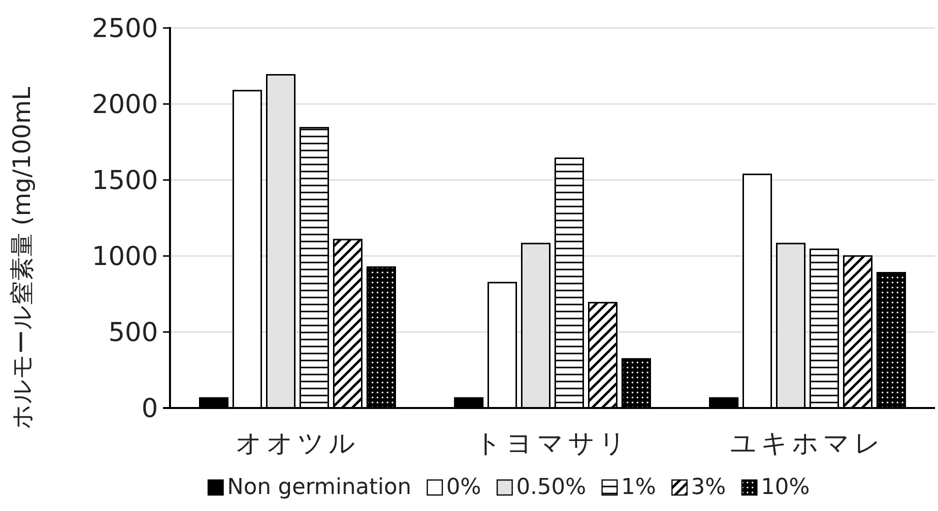  I want to click on legend-label: 0.50%, so click(551, 487).